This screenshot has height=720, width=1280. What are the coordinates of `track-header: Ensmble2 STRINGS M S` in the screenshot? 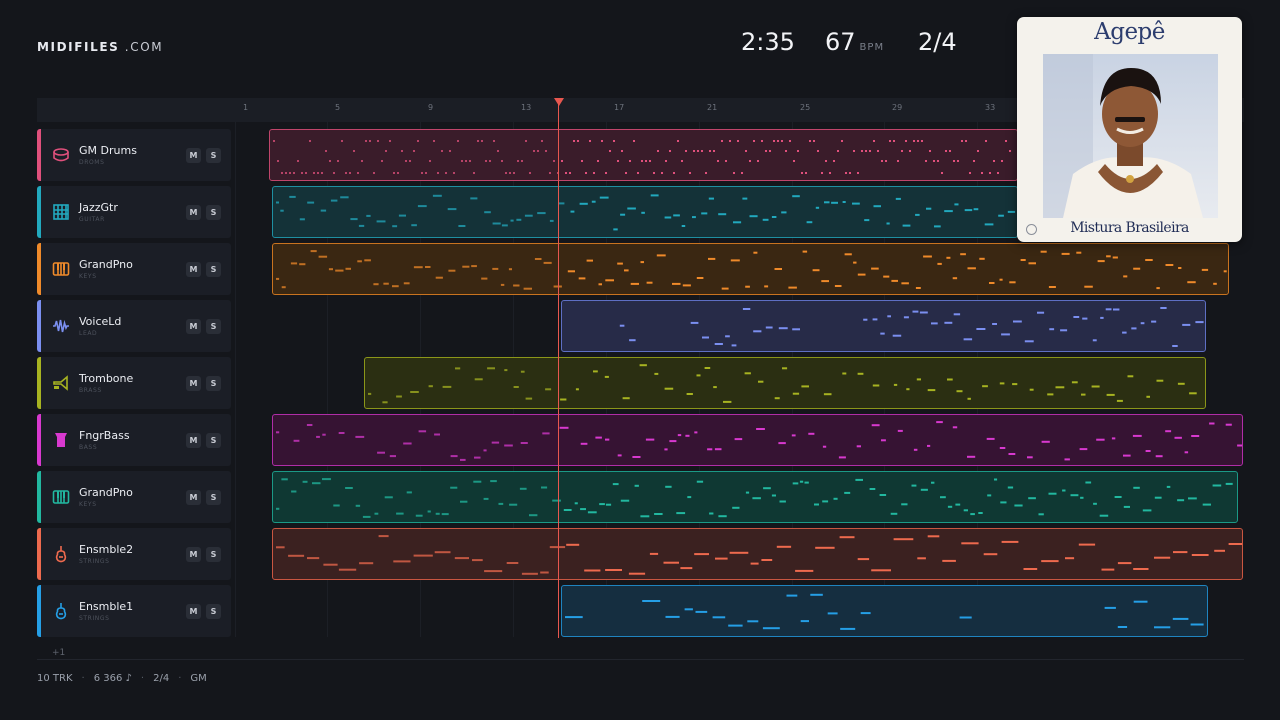 It's located at (134, 554).